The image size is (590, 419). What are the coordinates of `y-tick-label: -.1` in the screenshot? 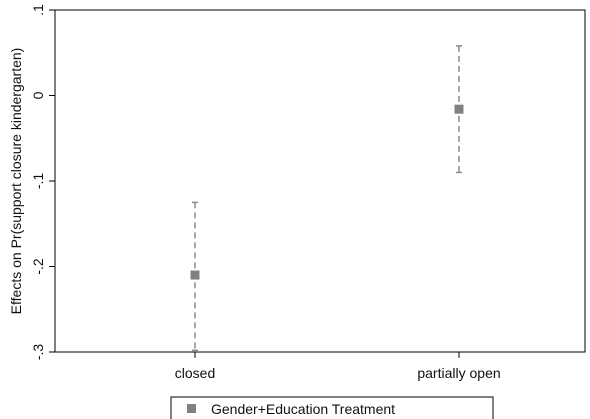 It's located at (38, 181).